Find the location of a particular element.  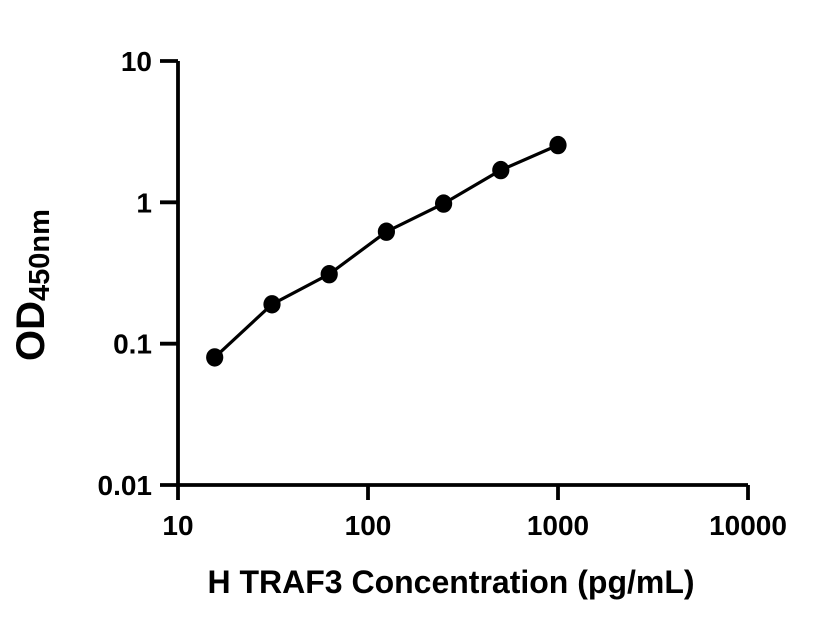

y-tick-label: 0.01 is located at coordinates (125, 485).